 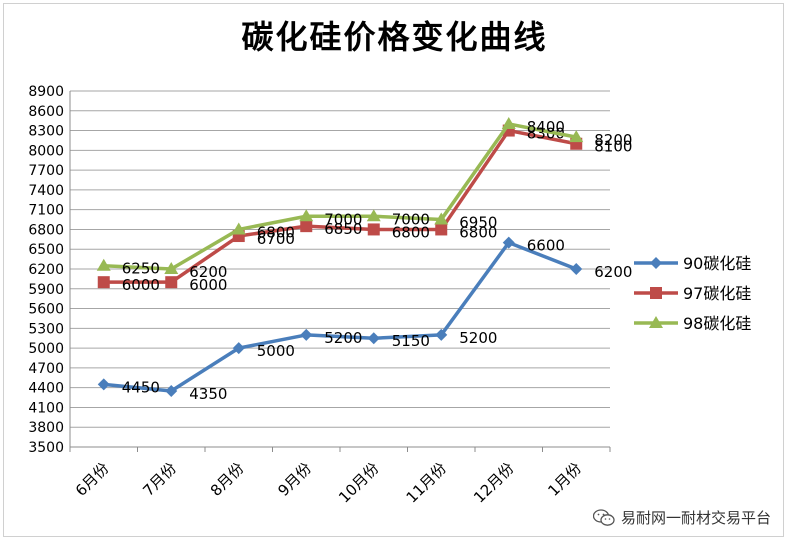 What do you see at coordinates (159, 479) in the screenshot?
I see `x-tick-label: 7月份` at bounding box center [159, 479].